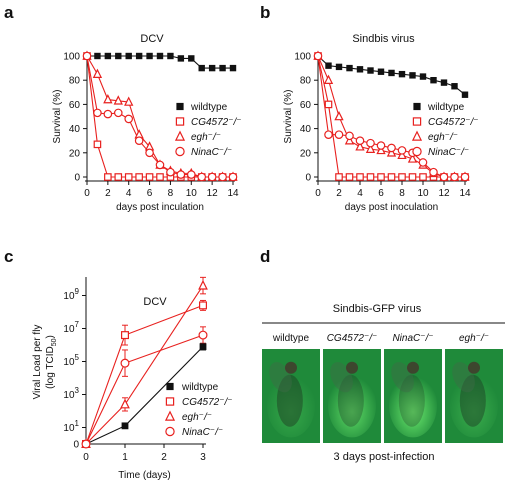 The image size is (512, 490). What do you see at coordinates (76, 445) in the screenshot?
I see `y-tick-label: 0` at bounding box center [76, 445].